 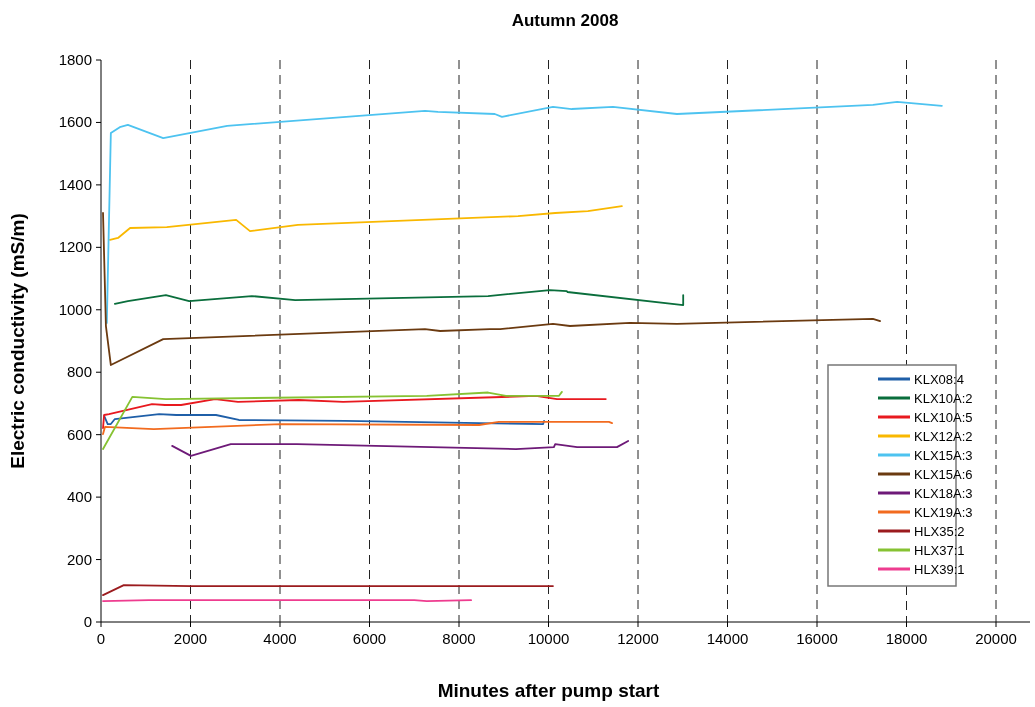 What do you see at coordinates (75, 122) in the screenshot?
I see `y-tick-label: 1600` at bounding box center [75, 122].